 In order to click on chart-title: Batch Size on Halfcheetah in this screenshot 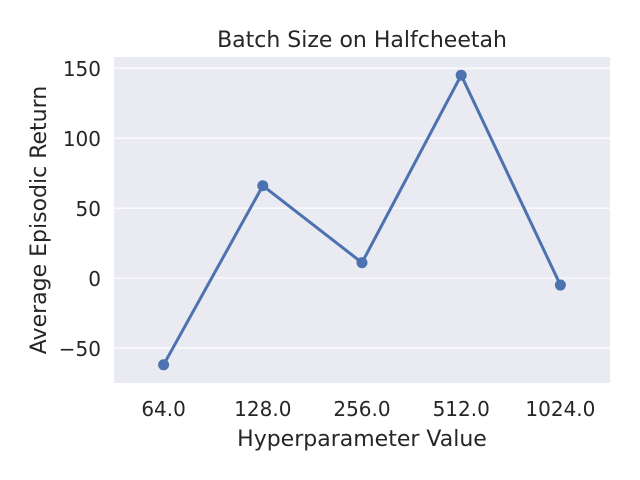, I will do `click(362, 40)`.